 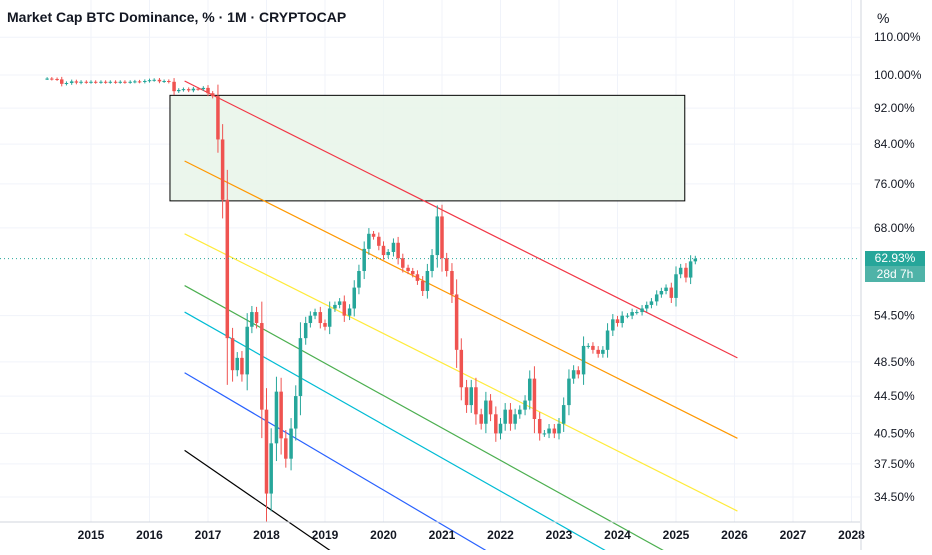 I want to click on x-tick-label: 2015, so click(x=91, y=535).